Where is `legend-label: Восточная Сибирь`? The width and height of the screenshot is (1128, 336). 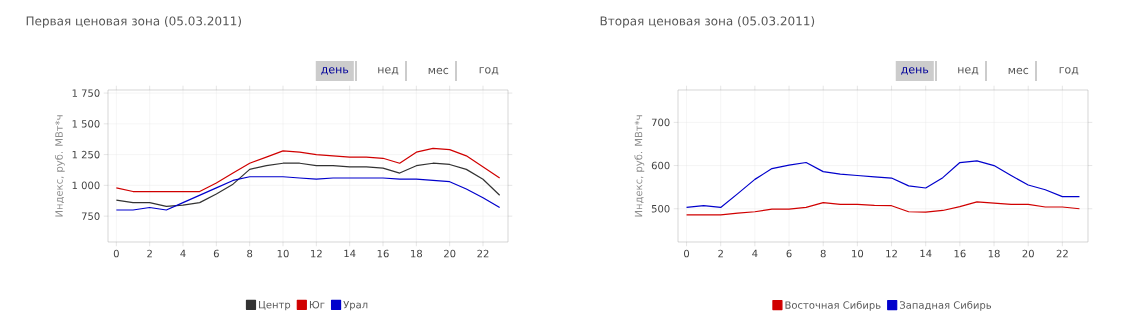
legend-label: Восточная Сибирь is located at coordinates (833, 305).